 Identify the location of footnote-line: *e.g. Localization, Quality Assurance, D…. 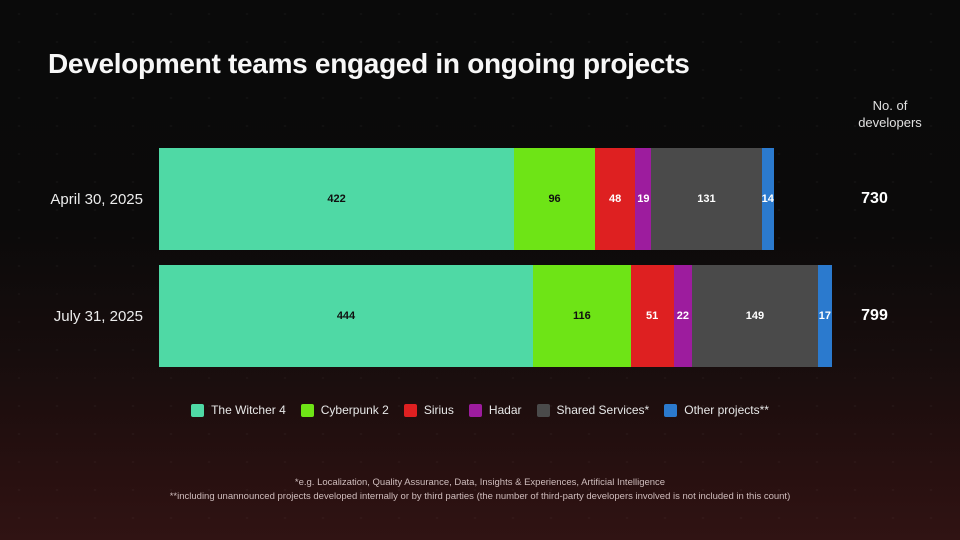
(480, 482).